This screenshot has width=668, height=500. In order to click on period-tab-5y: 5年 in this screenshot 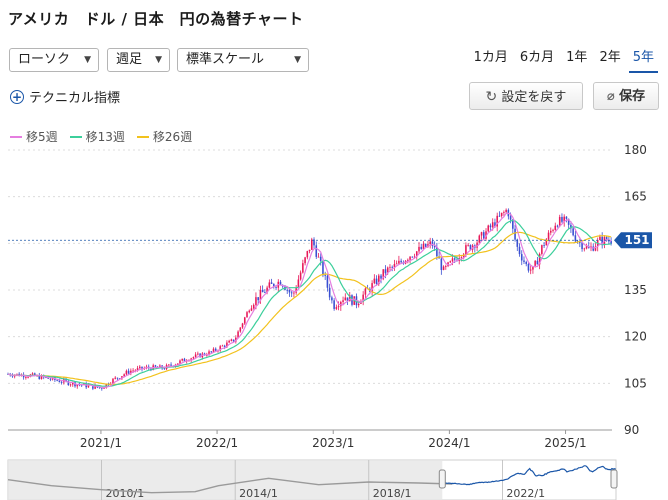, I will do `click(643, 60)`.